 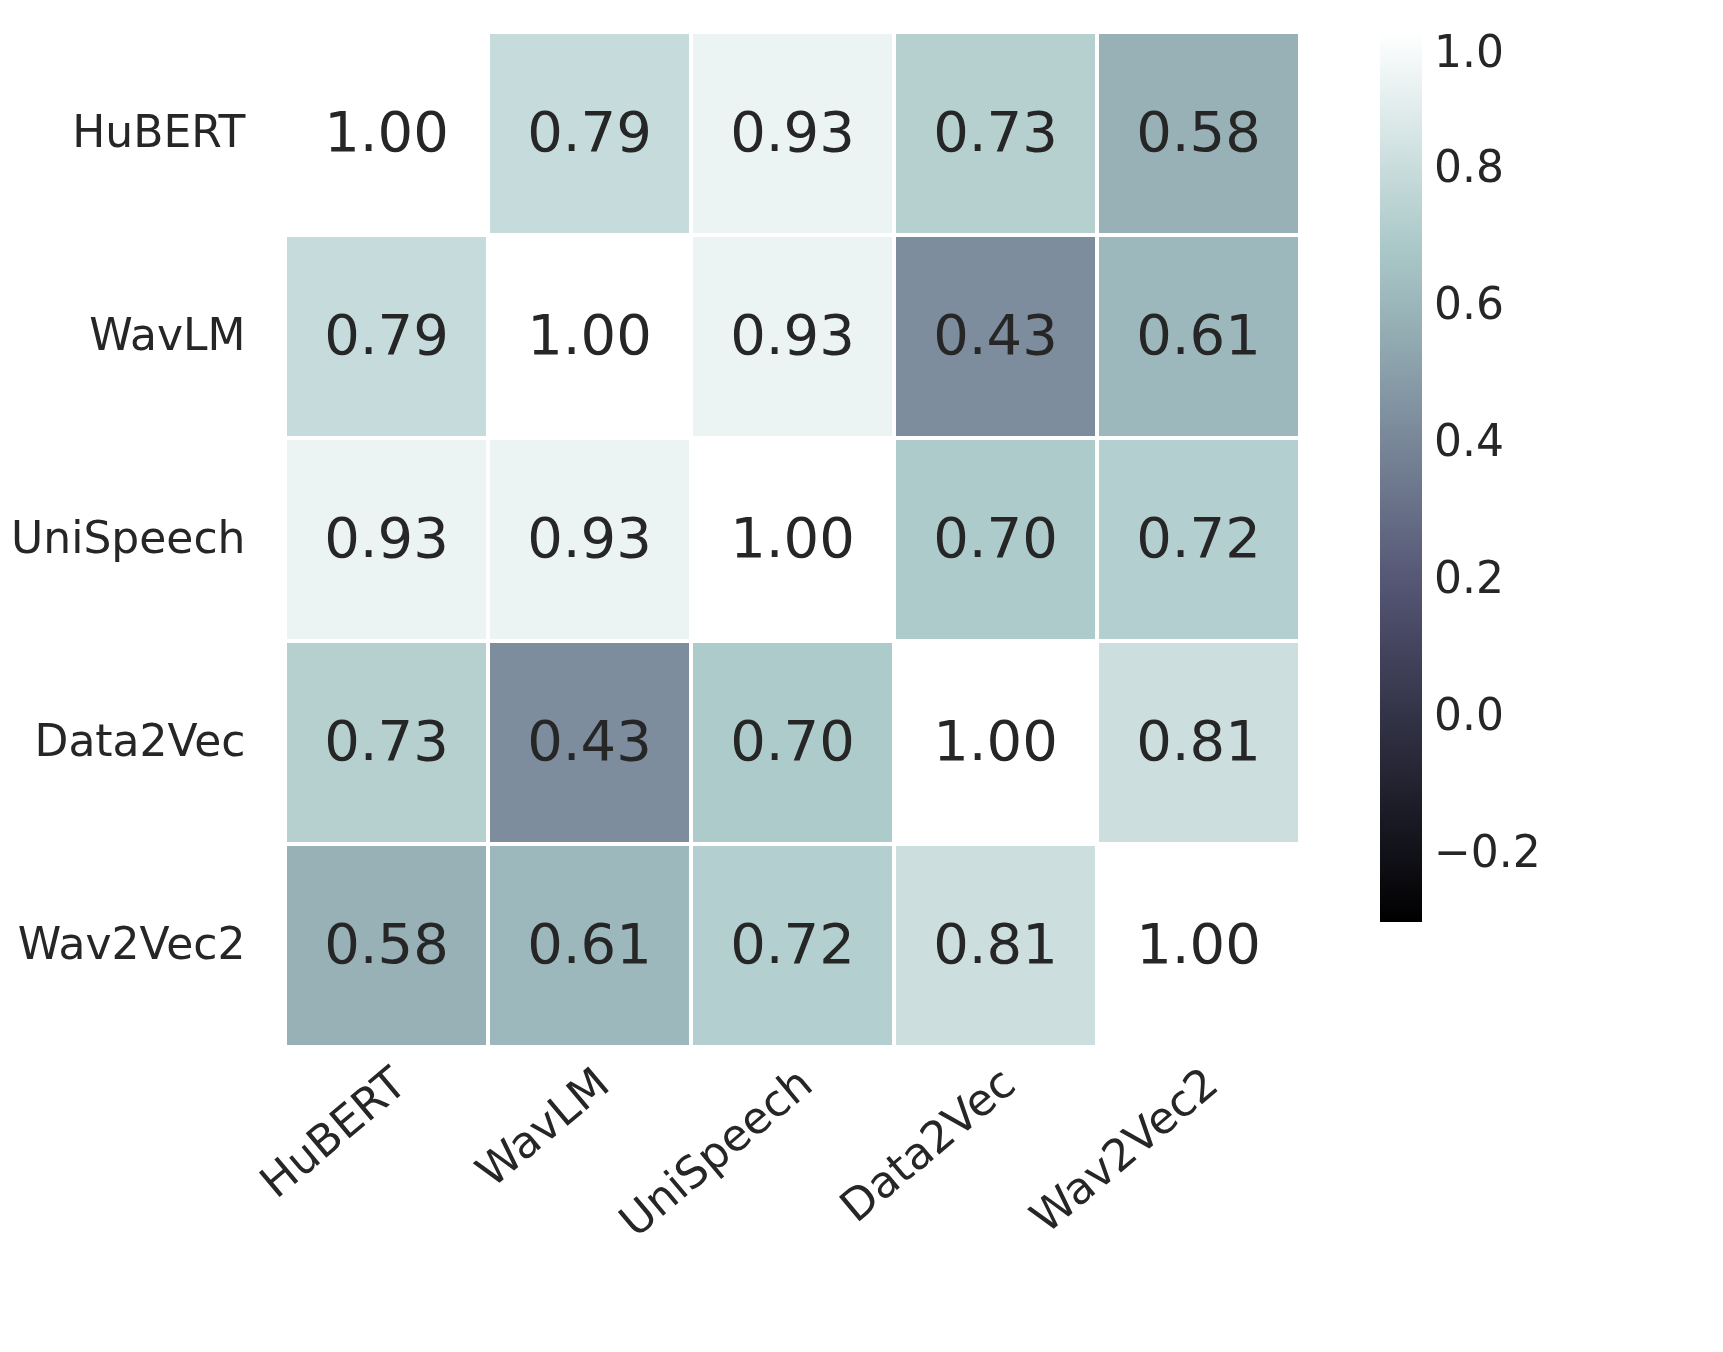 What do you see at coordinates (1469, 440) in the screenshot?
I see `color-bar-label: 0.4` at bounding box center [1469, 440].